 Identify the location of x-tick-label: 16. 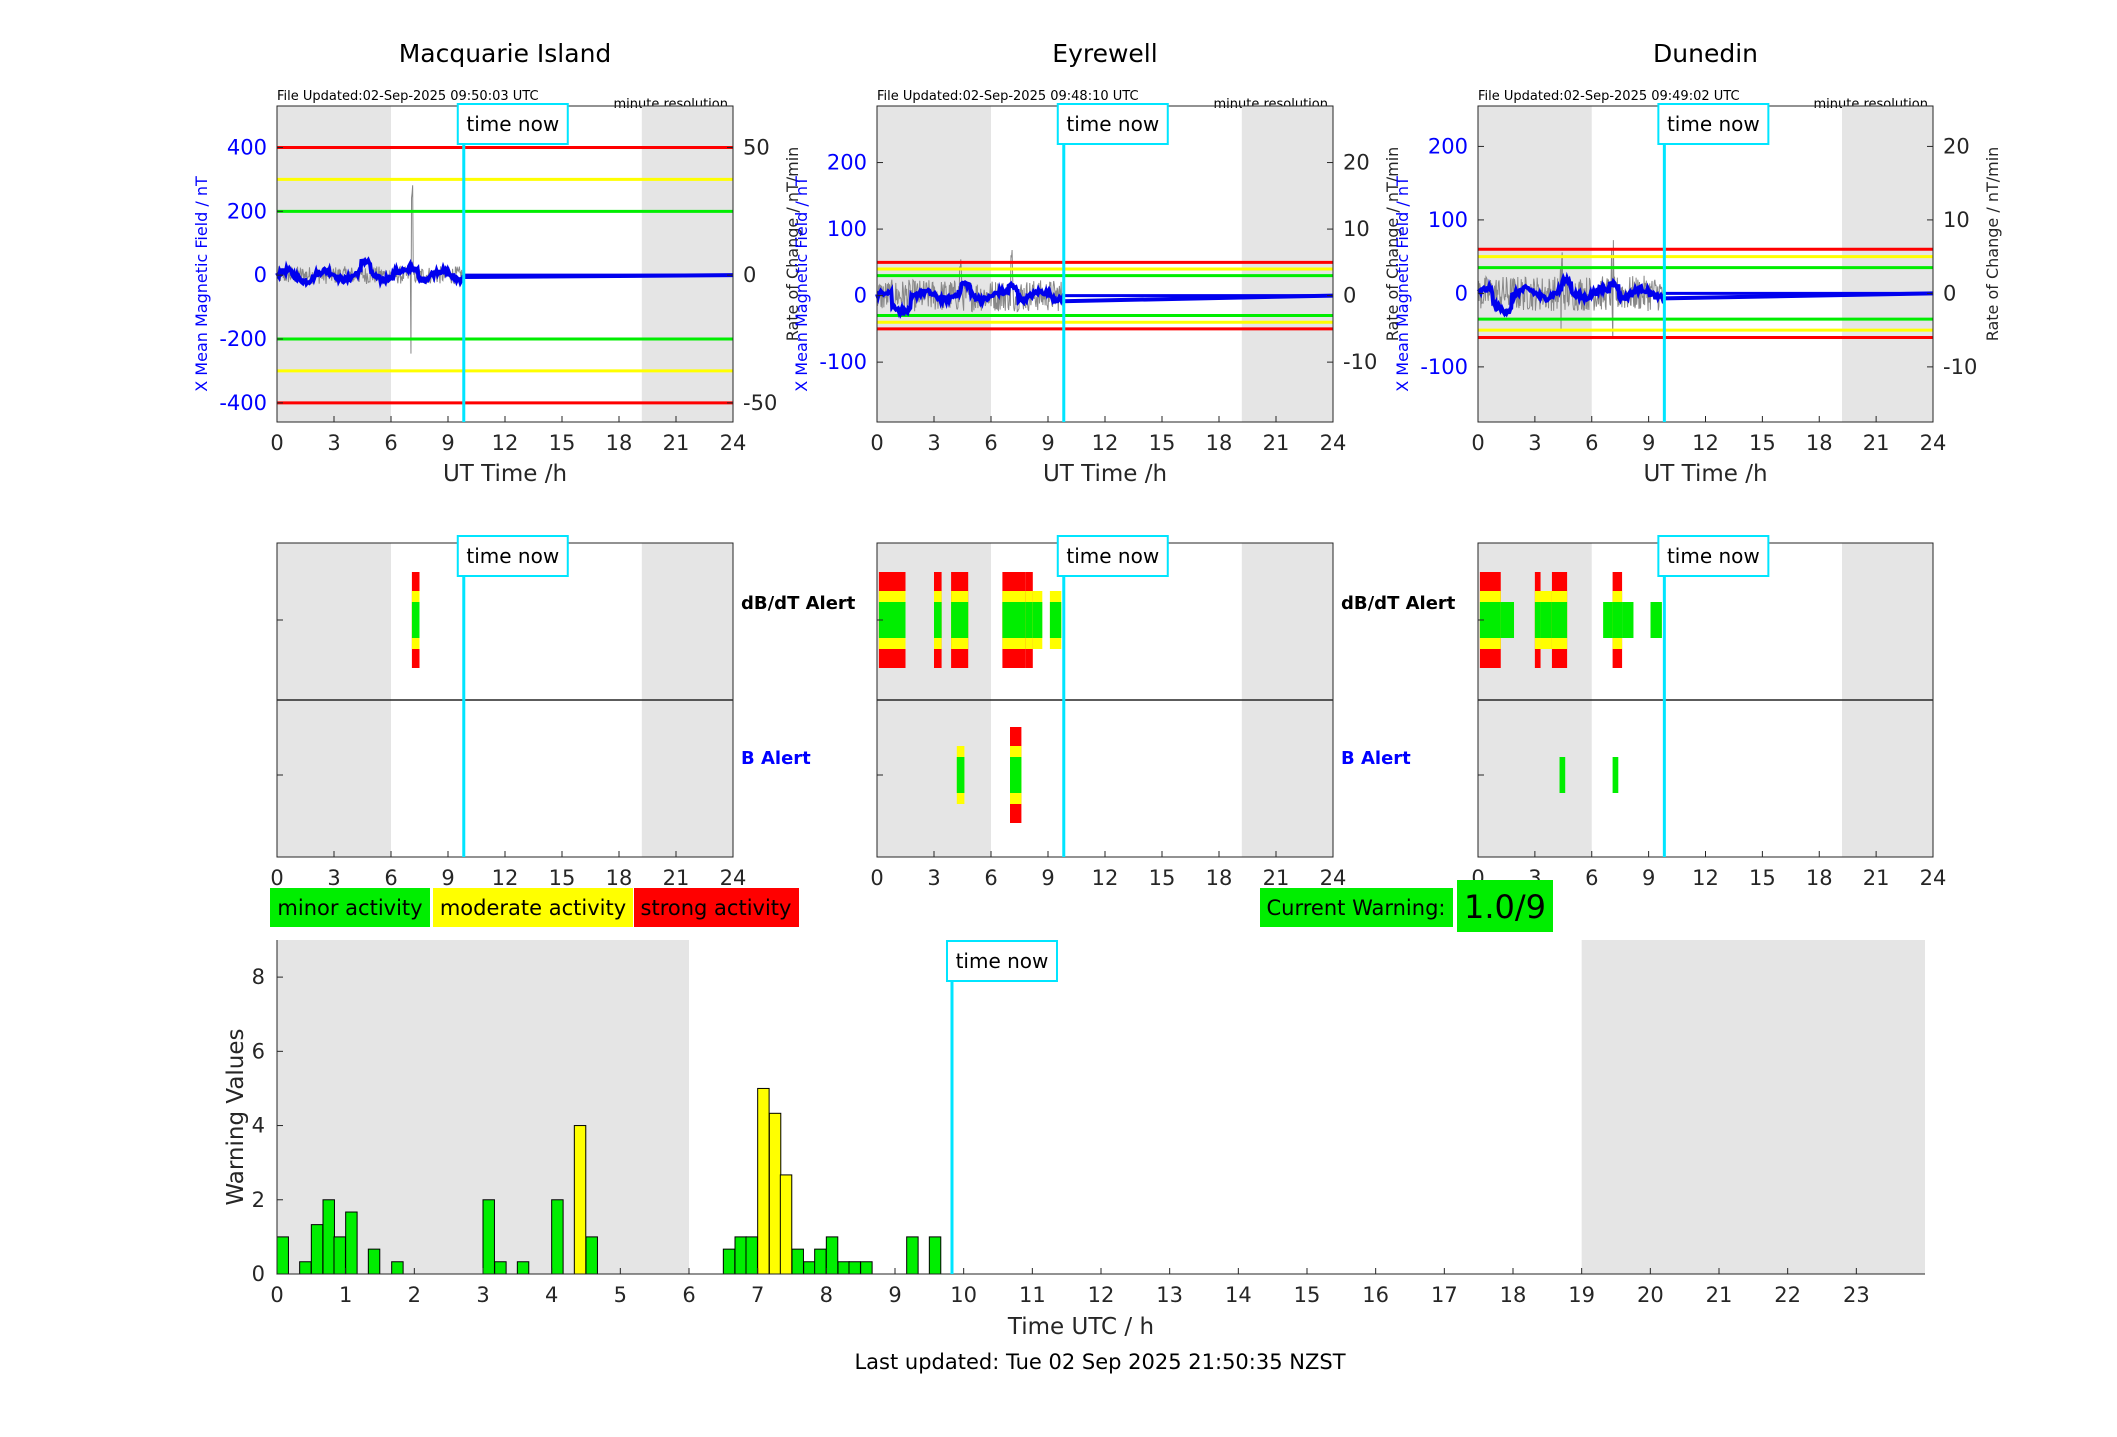
(1375, 1295).